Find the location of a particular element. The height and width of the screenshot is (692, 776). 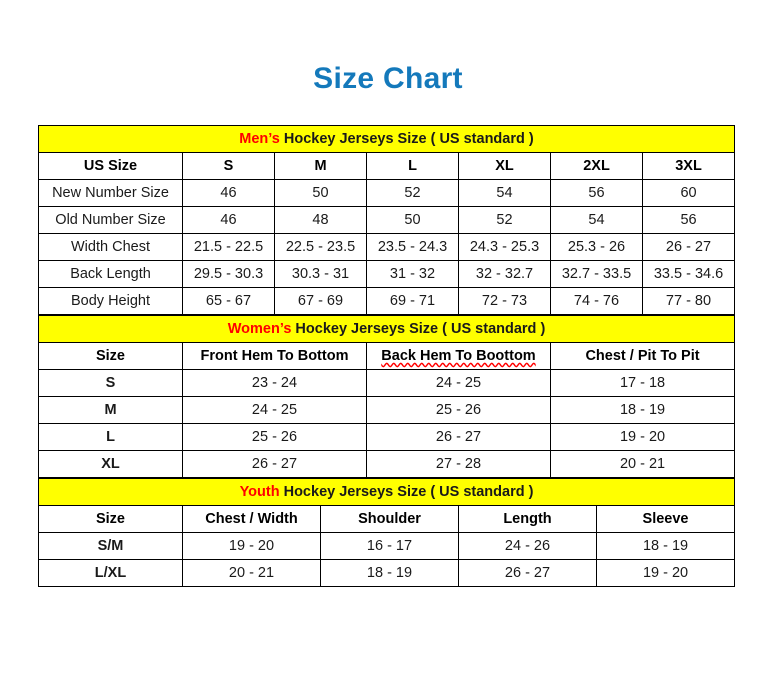

page-title: Size Chart is located at coordinates (388, 78).